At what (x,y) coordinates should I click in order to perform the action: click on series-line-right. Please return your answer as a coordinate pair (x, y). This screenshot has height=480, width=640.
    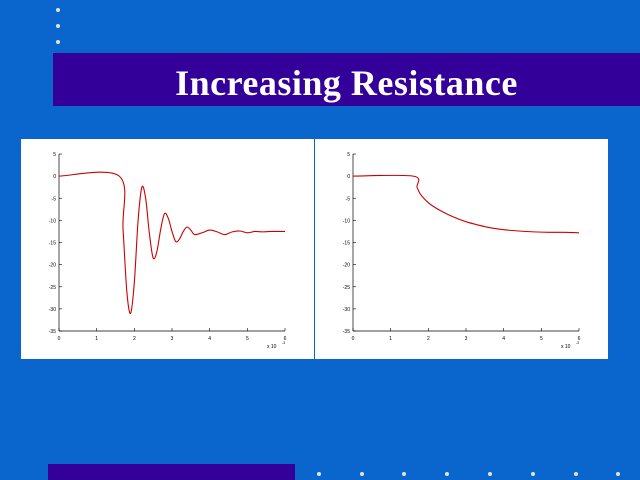
    Looking at the image, I should click on (466, 204).